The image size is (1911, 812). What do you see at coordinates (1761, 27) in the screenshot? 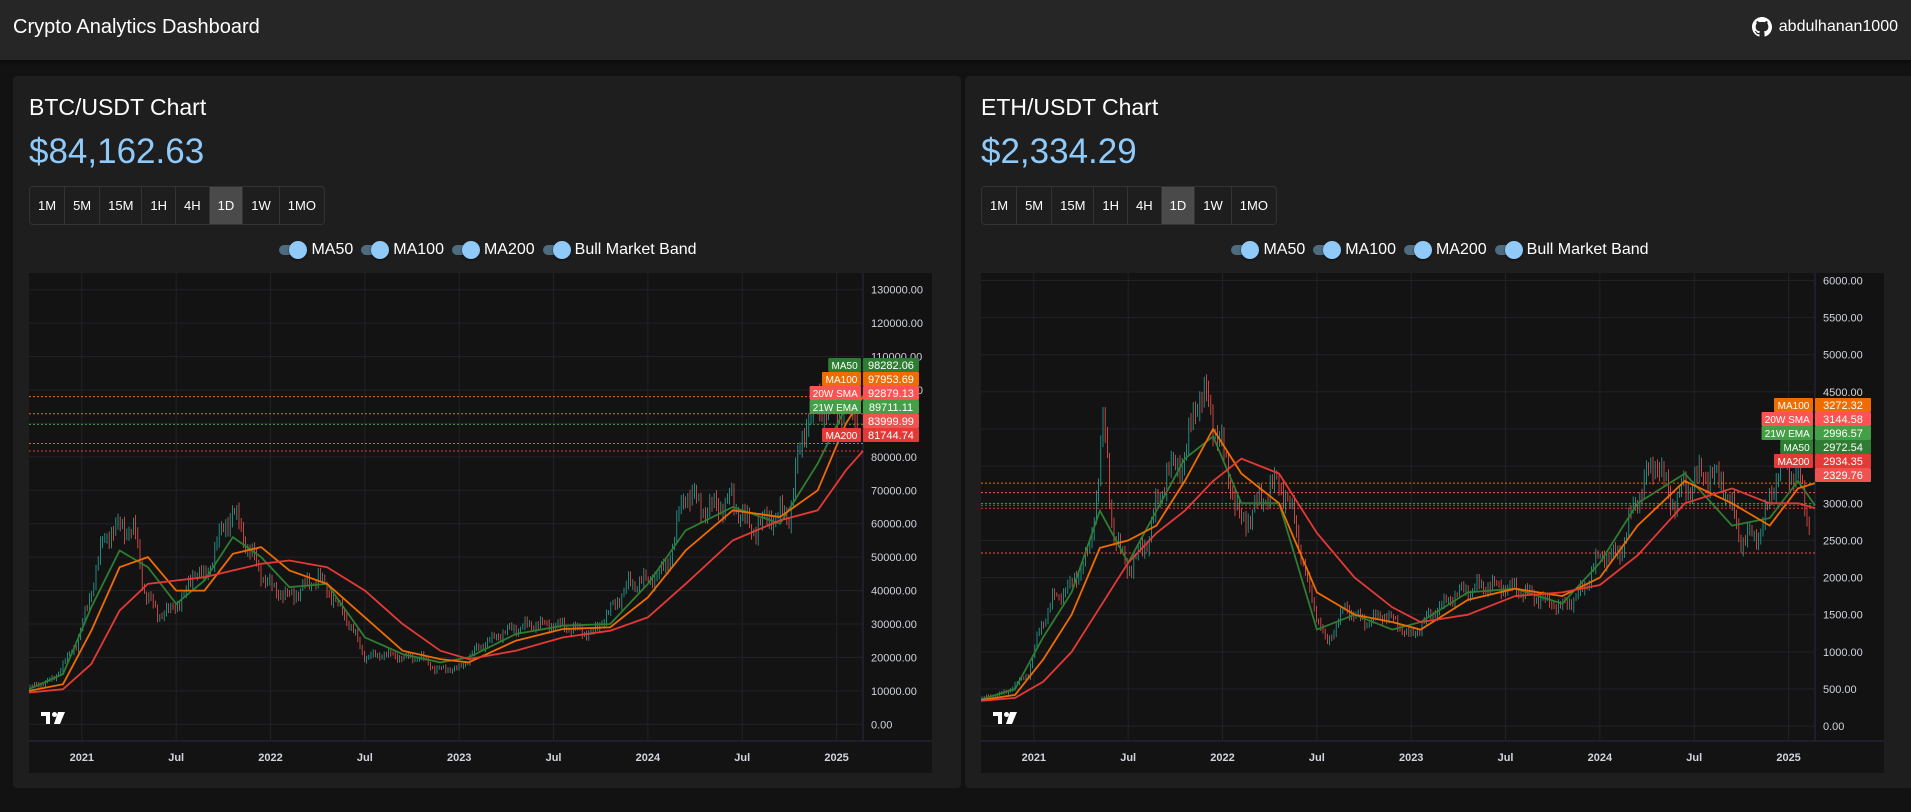
I see `github-icon` at bounding box center [1761, 27].